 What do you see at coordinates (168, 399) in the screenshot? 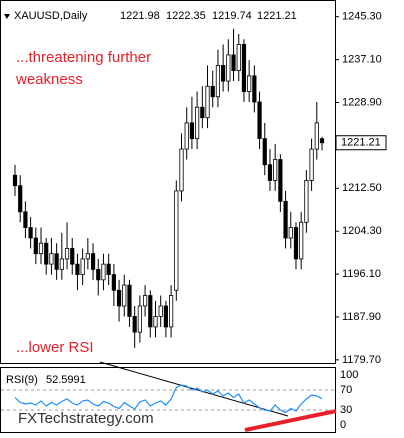
I see `rsi-line` at bounding box center [168, 399].